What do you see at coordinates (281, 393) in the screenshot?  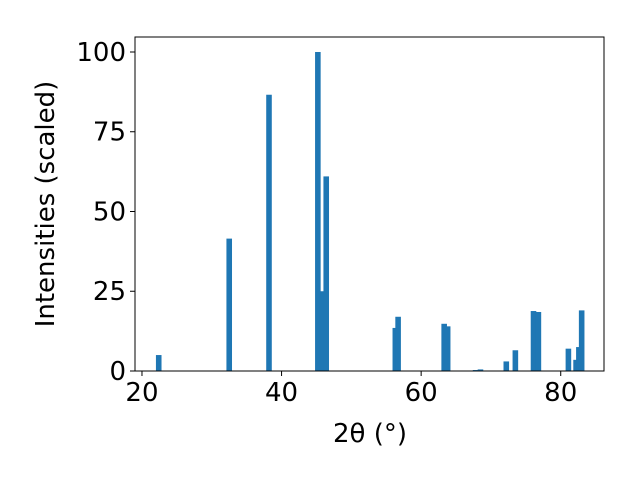 I see `x-tick-label: 40` at bounding box center [281, 393].